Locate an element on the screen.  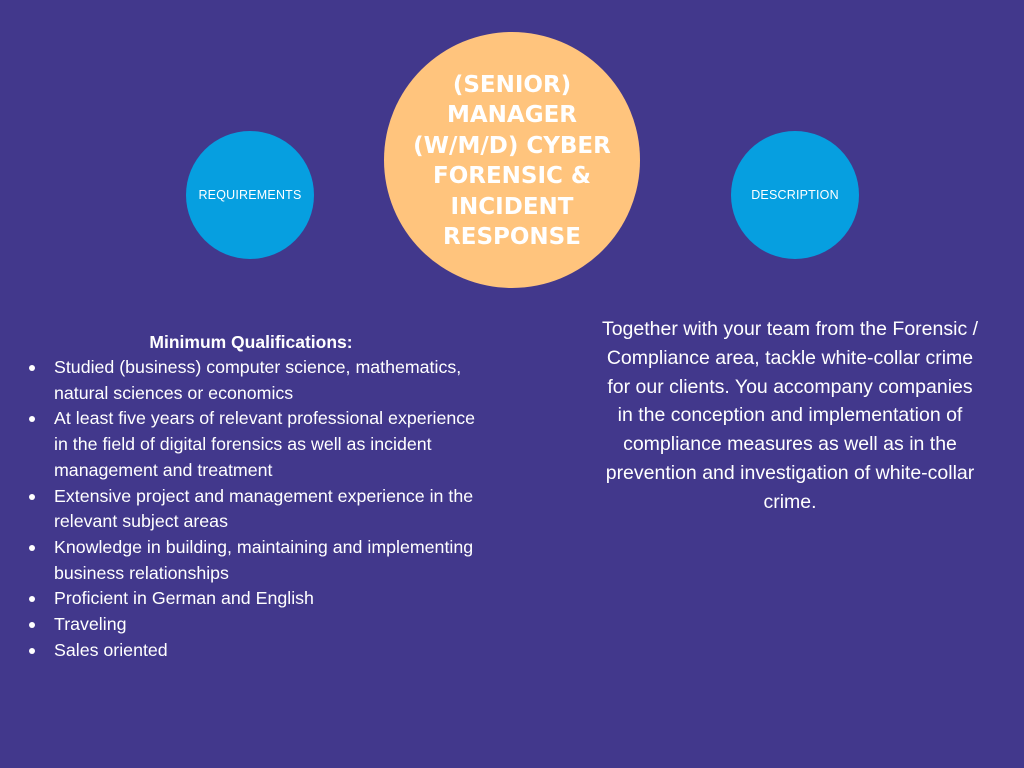
list-item-text: Proficient in German and English is located at coordinates (184, 598).